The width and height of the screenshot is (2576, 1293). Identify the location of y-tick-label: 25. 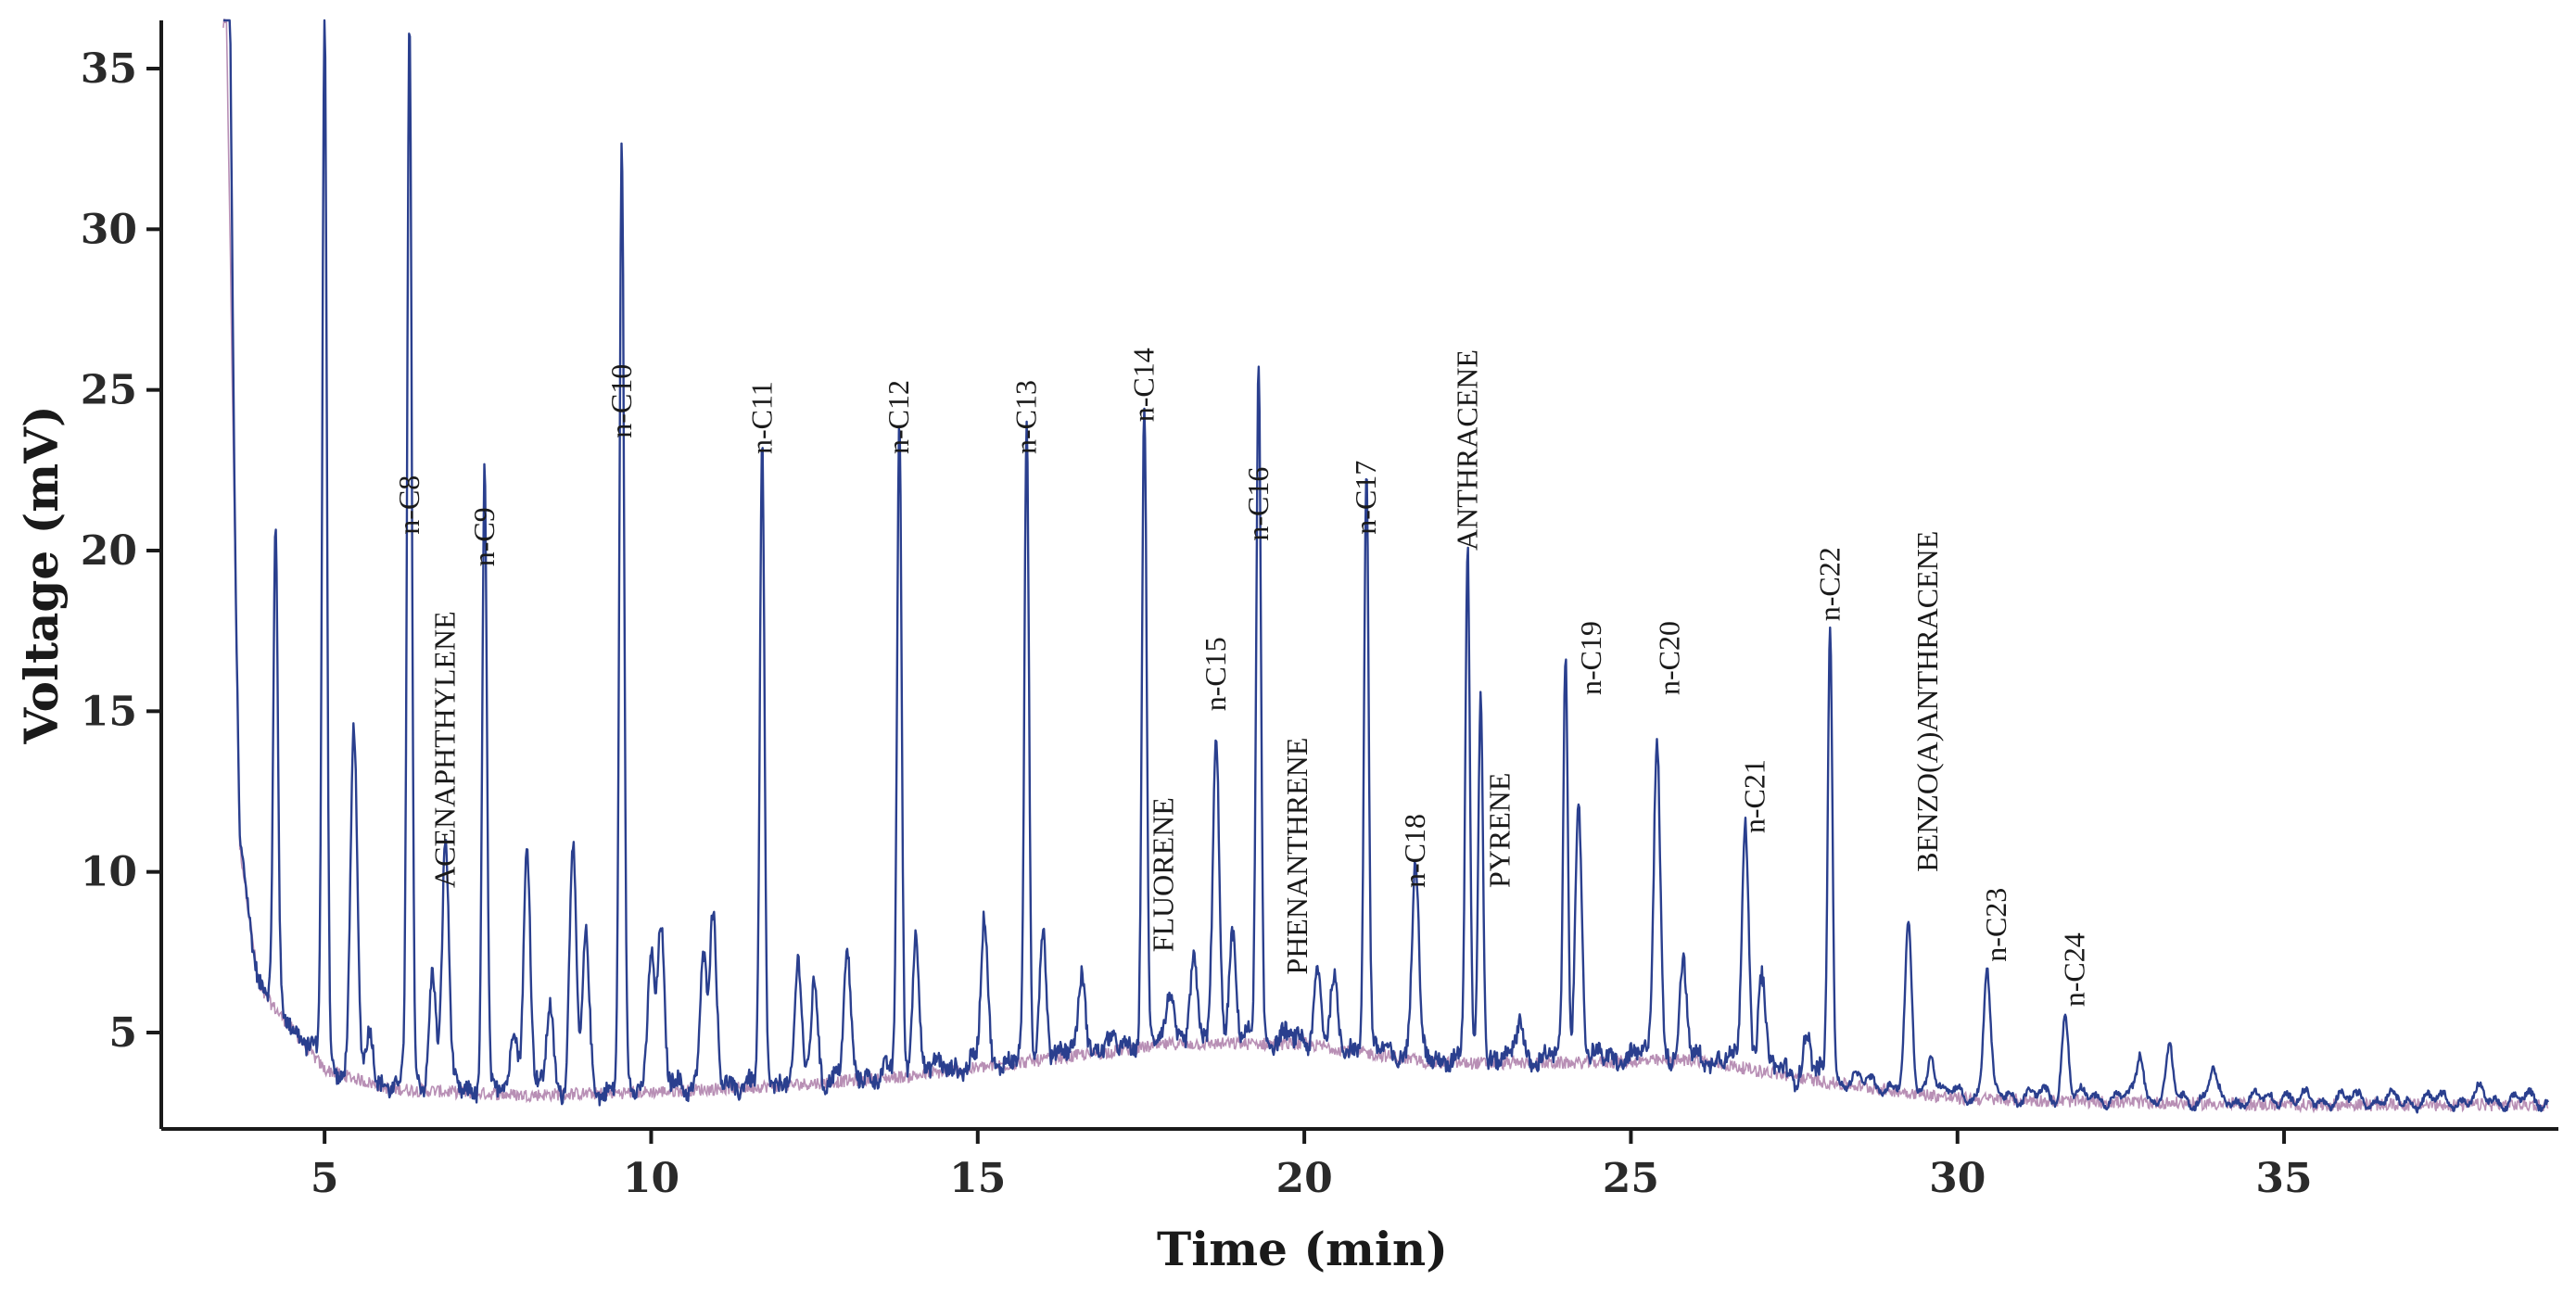
(109, 390).